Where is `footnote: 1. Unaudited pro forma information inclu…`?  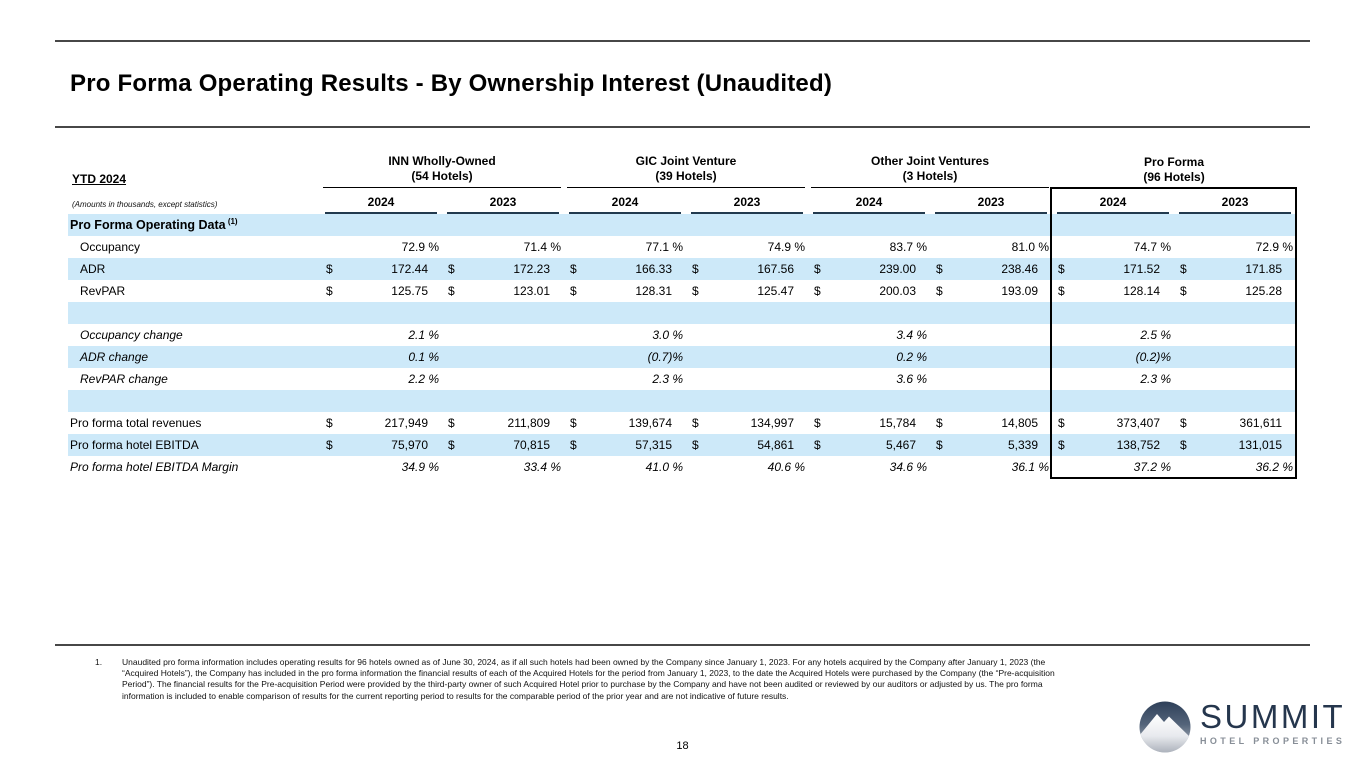
footnote: 1. Unaudited pro forma information inclu… is located at coordinates (590, 679).